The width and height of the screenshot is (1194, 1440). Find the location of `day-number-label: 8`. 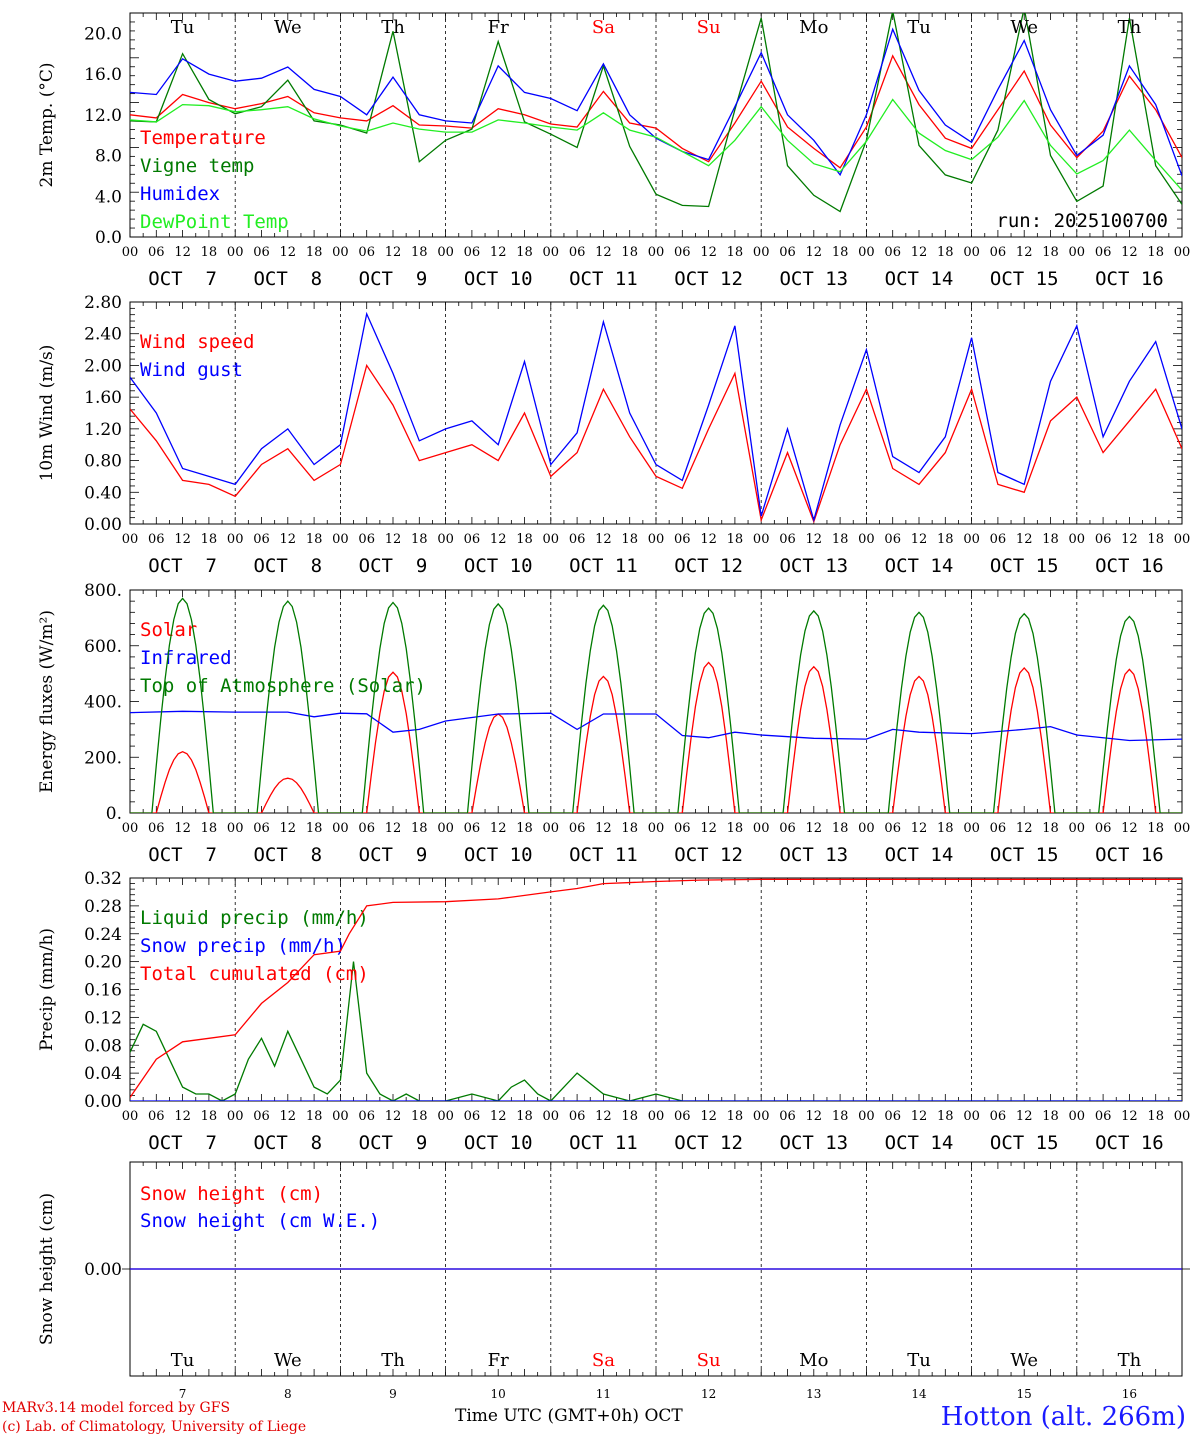

day-number-label: 8 is located at coordinates (288, 1394).